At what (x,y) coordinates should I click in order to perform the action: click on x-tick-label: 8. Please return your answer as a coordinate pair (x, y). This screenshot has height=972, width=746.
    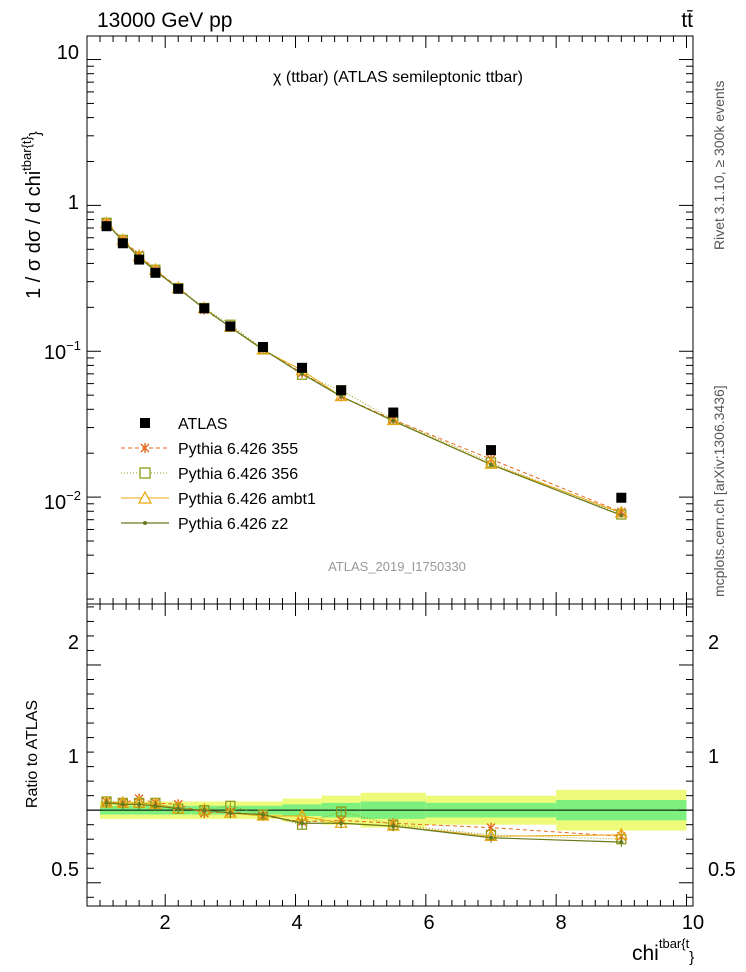
    Looking at the image, I should click on (560, 923).